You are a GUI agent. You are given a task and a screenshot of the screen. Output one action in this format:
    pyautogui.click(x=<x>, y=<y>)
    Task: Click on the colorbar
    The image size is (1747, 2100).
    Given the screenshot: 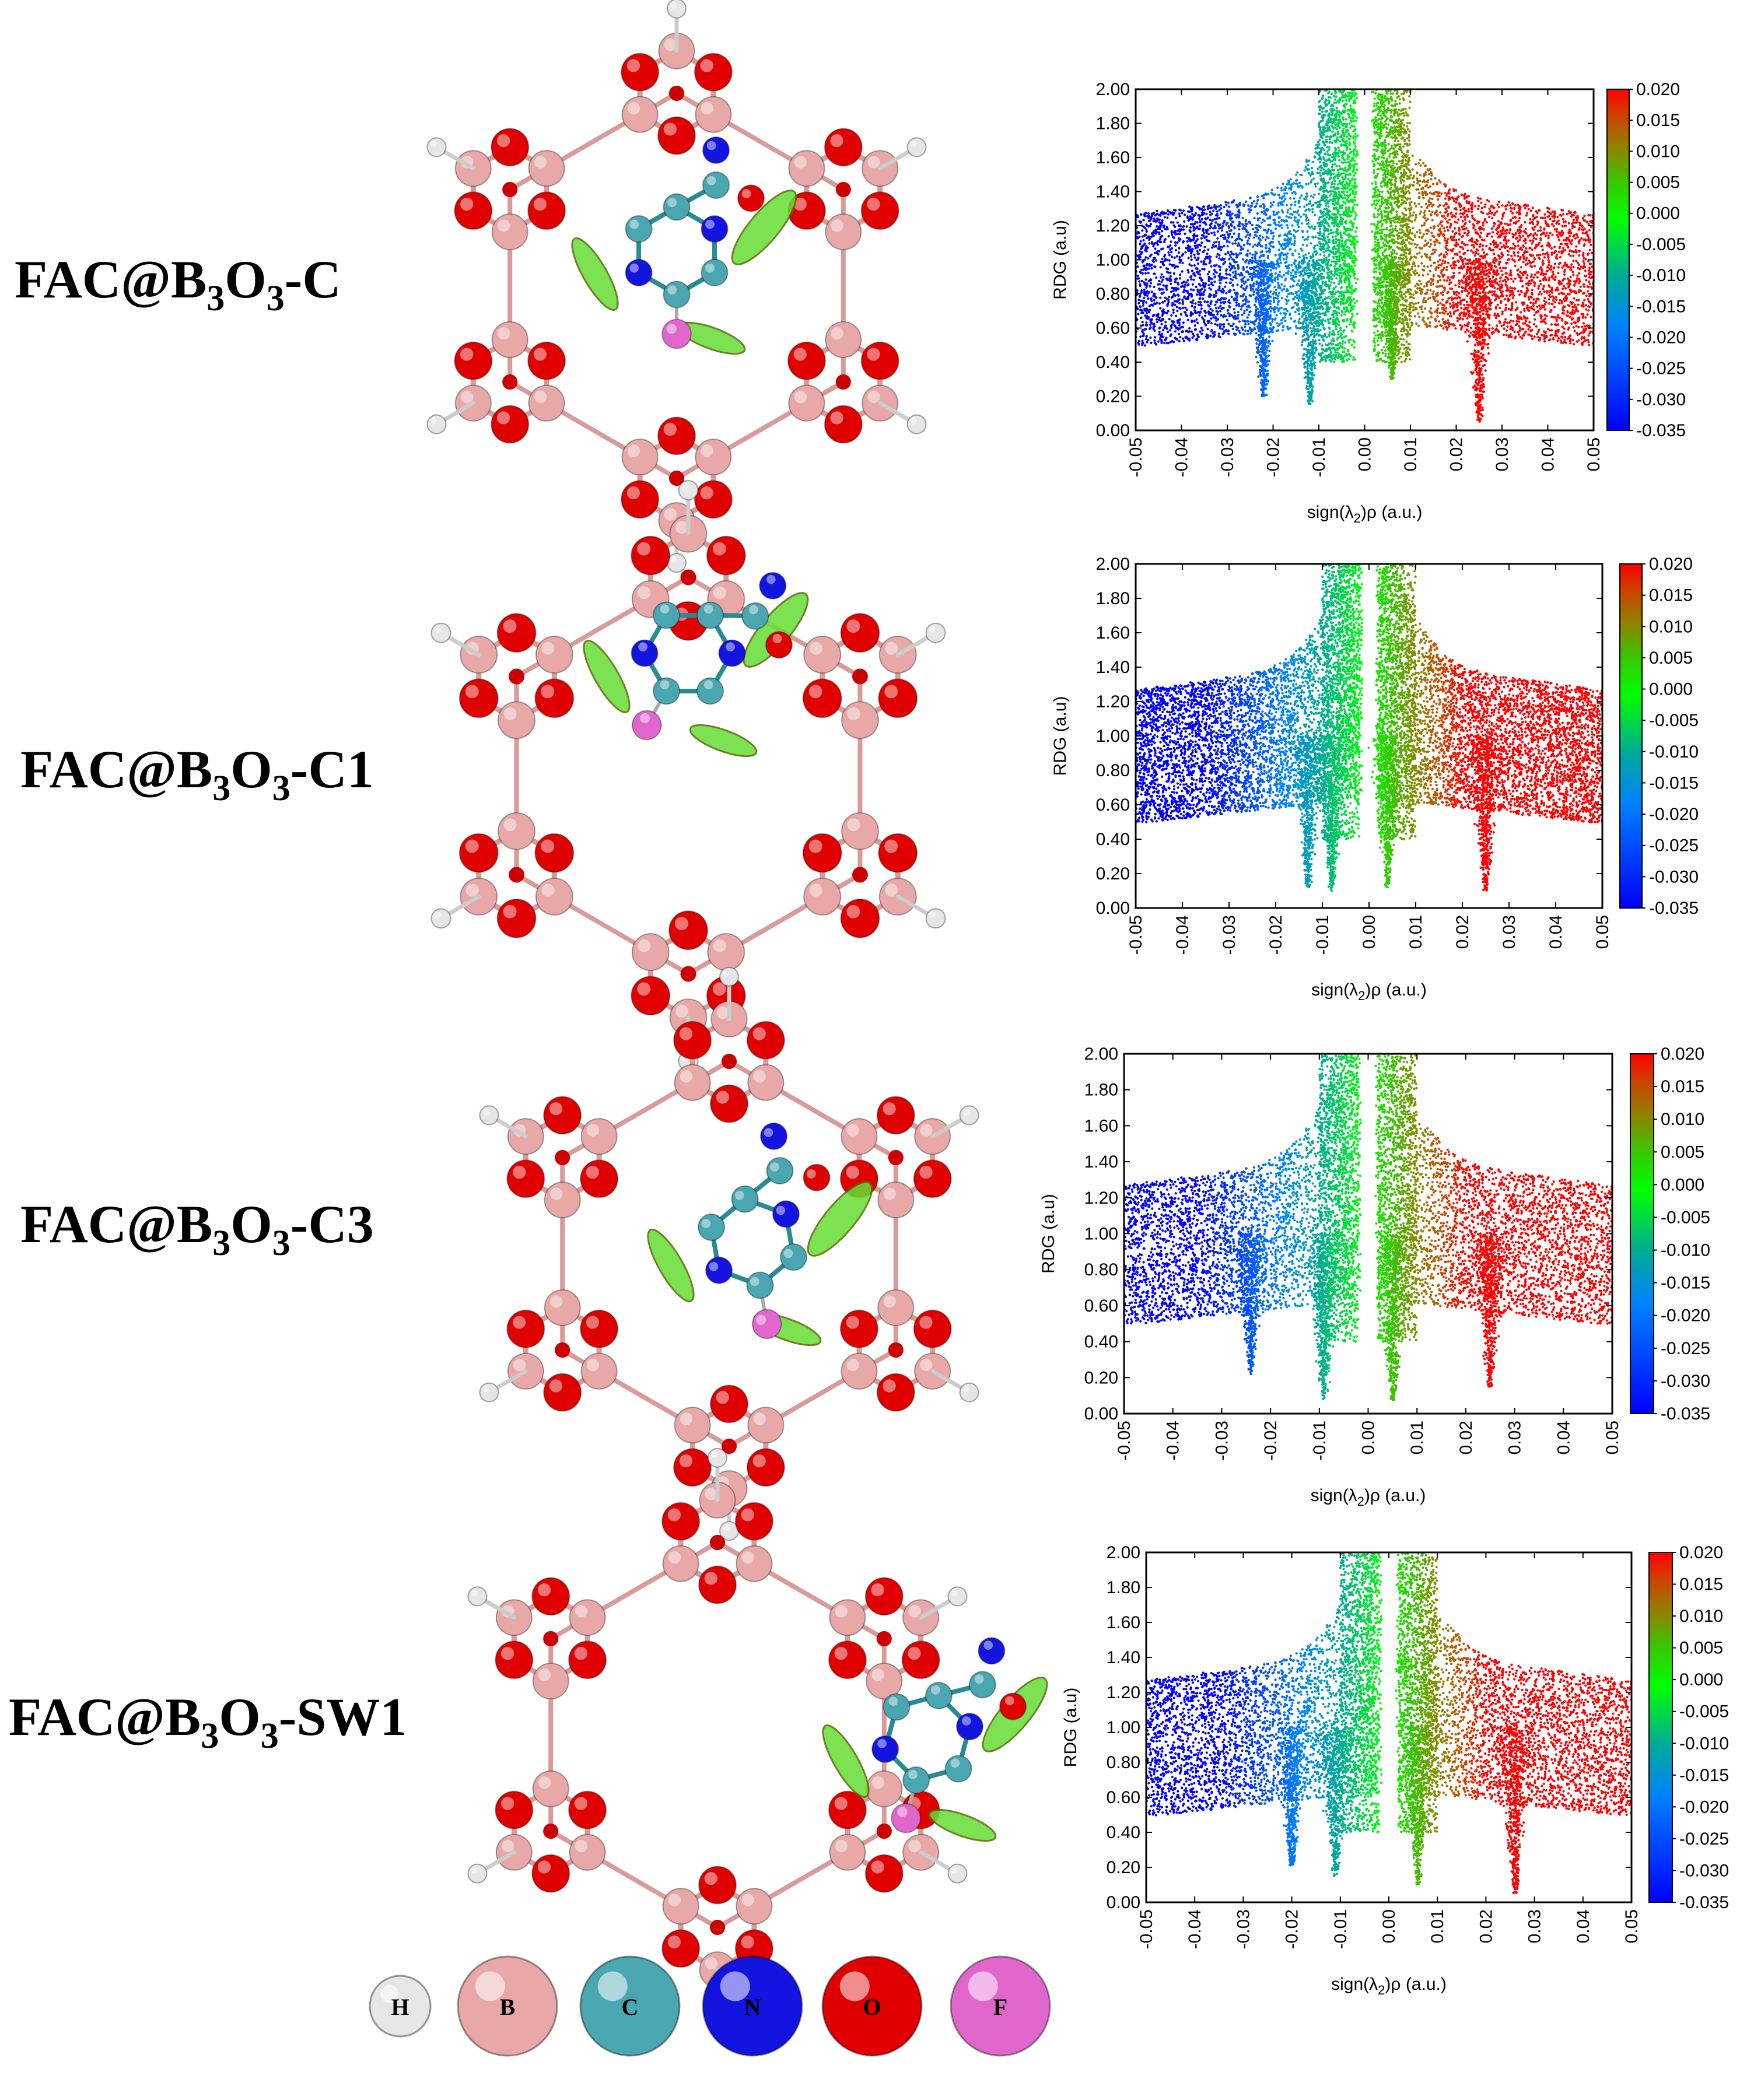 What is the action you would take?
    pyautogui.click(x=1661, y=1727)
    